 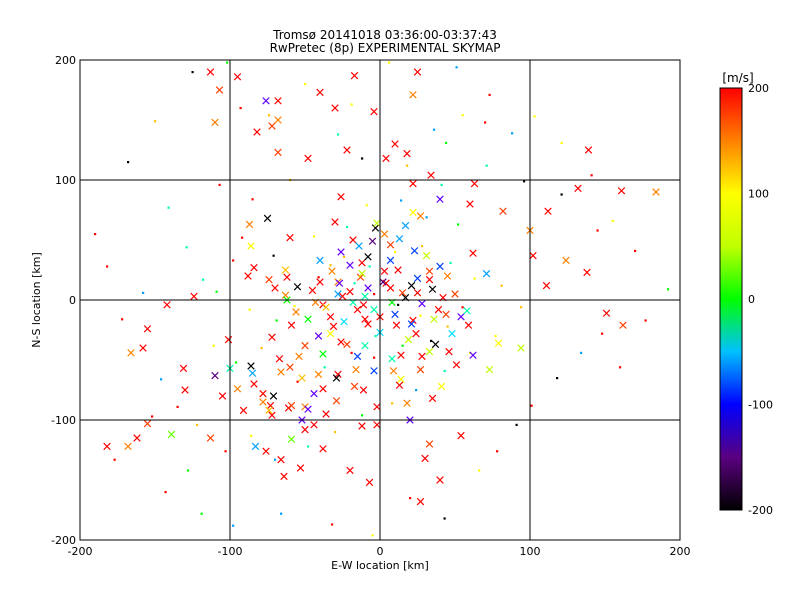 What do you see at coordinates (384, 35) in the screenshot?
I see `chart-title: Tromsø 20141018 03:36:00-03:37:43` at bounding box center [384, 35].